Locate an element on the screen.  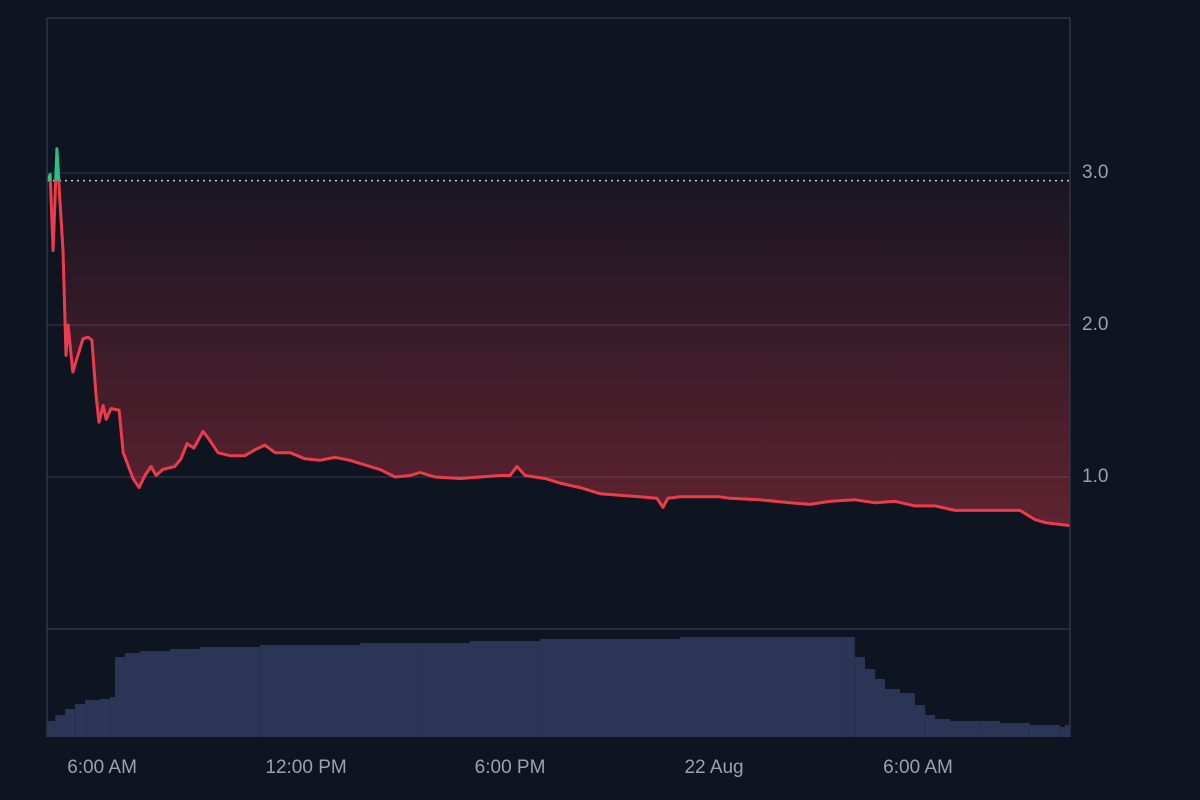
x-tick-label: 22 Aug is located at coordinates (713, 767).